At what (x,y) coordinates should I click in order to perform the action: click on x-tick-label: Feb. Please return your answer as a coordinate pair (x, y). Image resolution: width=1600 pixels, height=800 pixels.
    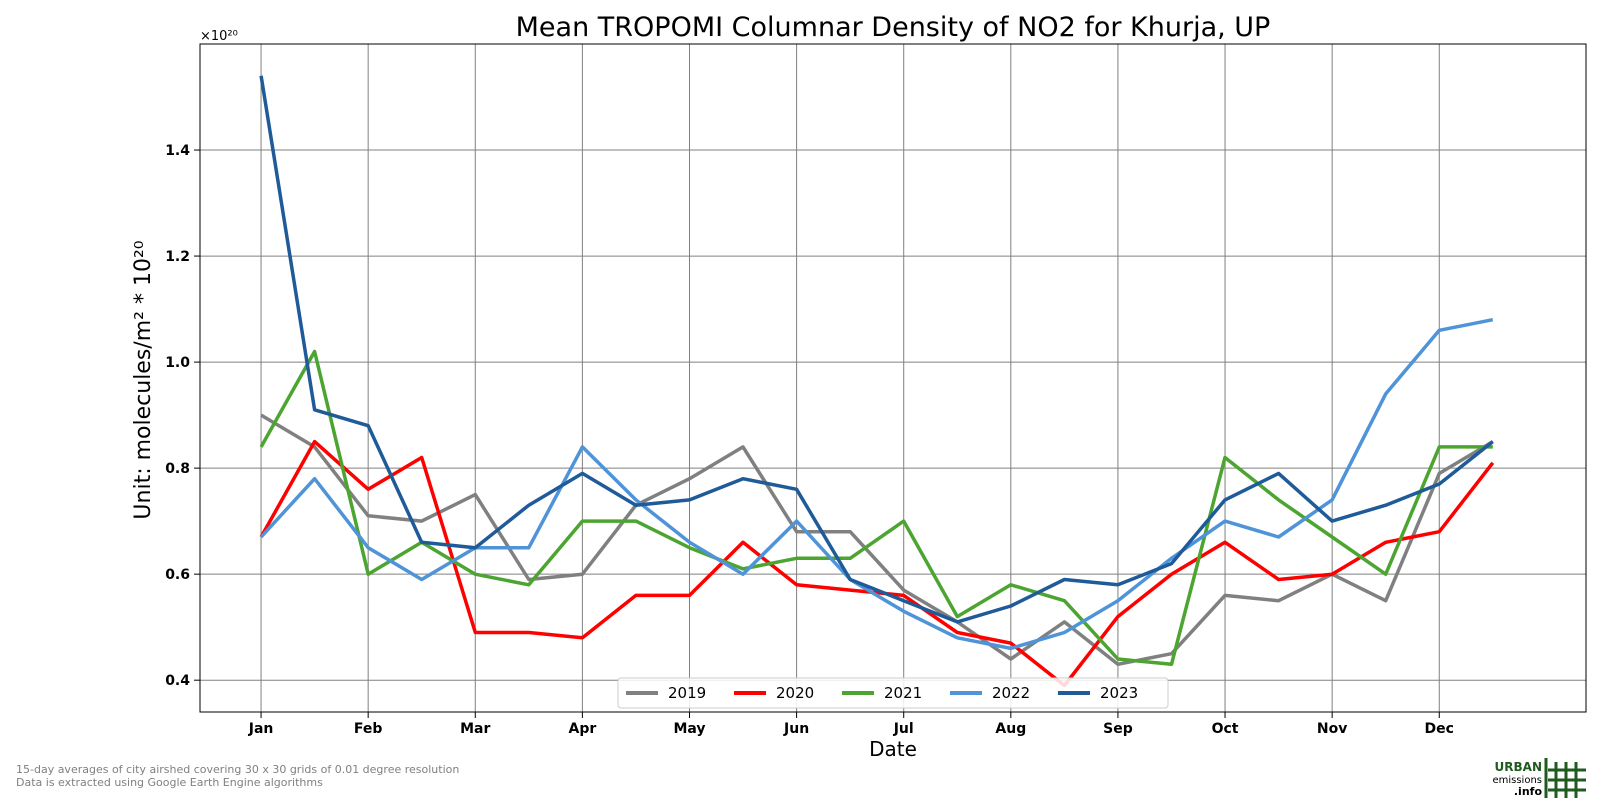
    Looking at the image, I should click on (368, 729).